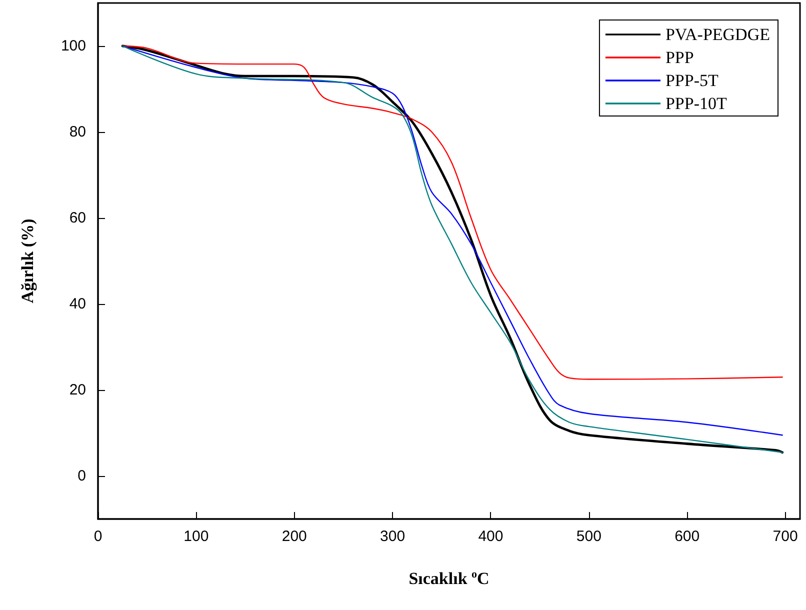  What do you see at coordinates (77, 218) in the screenshot?
I see `y-tick-label: 60` at bounding box center [77, 218].